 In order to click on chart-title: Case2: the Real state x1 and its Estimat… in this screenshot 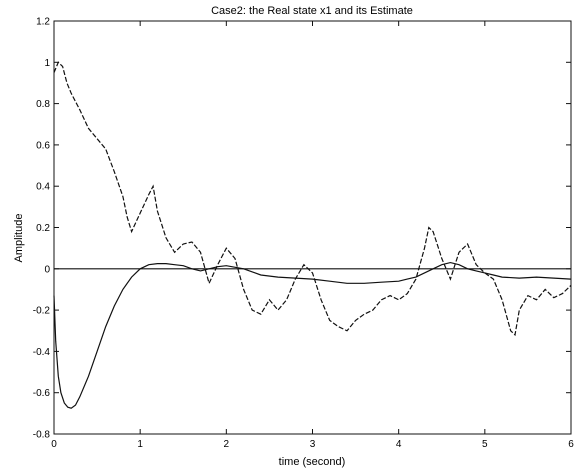, I will do `click(312, 11)`.